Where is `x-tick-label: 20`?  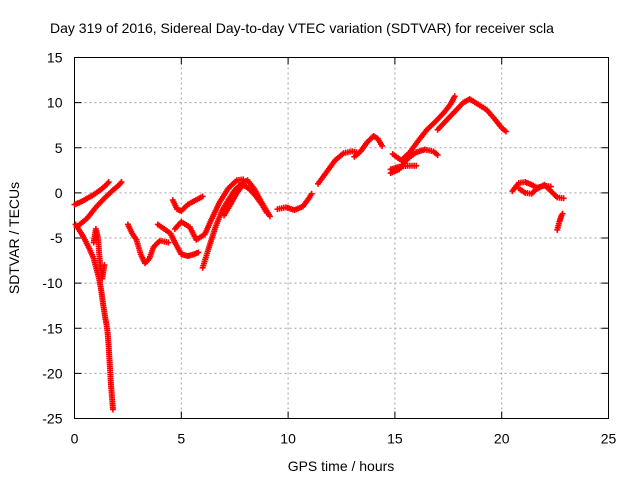
x-tick-label: 20 is located at coordinates (502, 439).